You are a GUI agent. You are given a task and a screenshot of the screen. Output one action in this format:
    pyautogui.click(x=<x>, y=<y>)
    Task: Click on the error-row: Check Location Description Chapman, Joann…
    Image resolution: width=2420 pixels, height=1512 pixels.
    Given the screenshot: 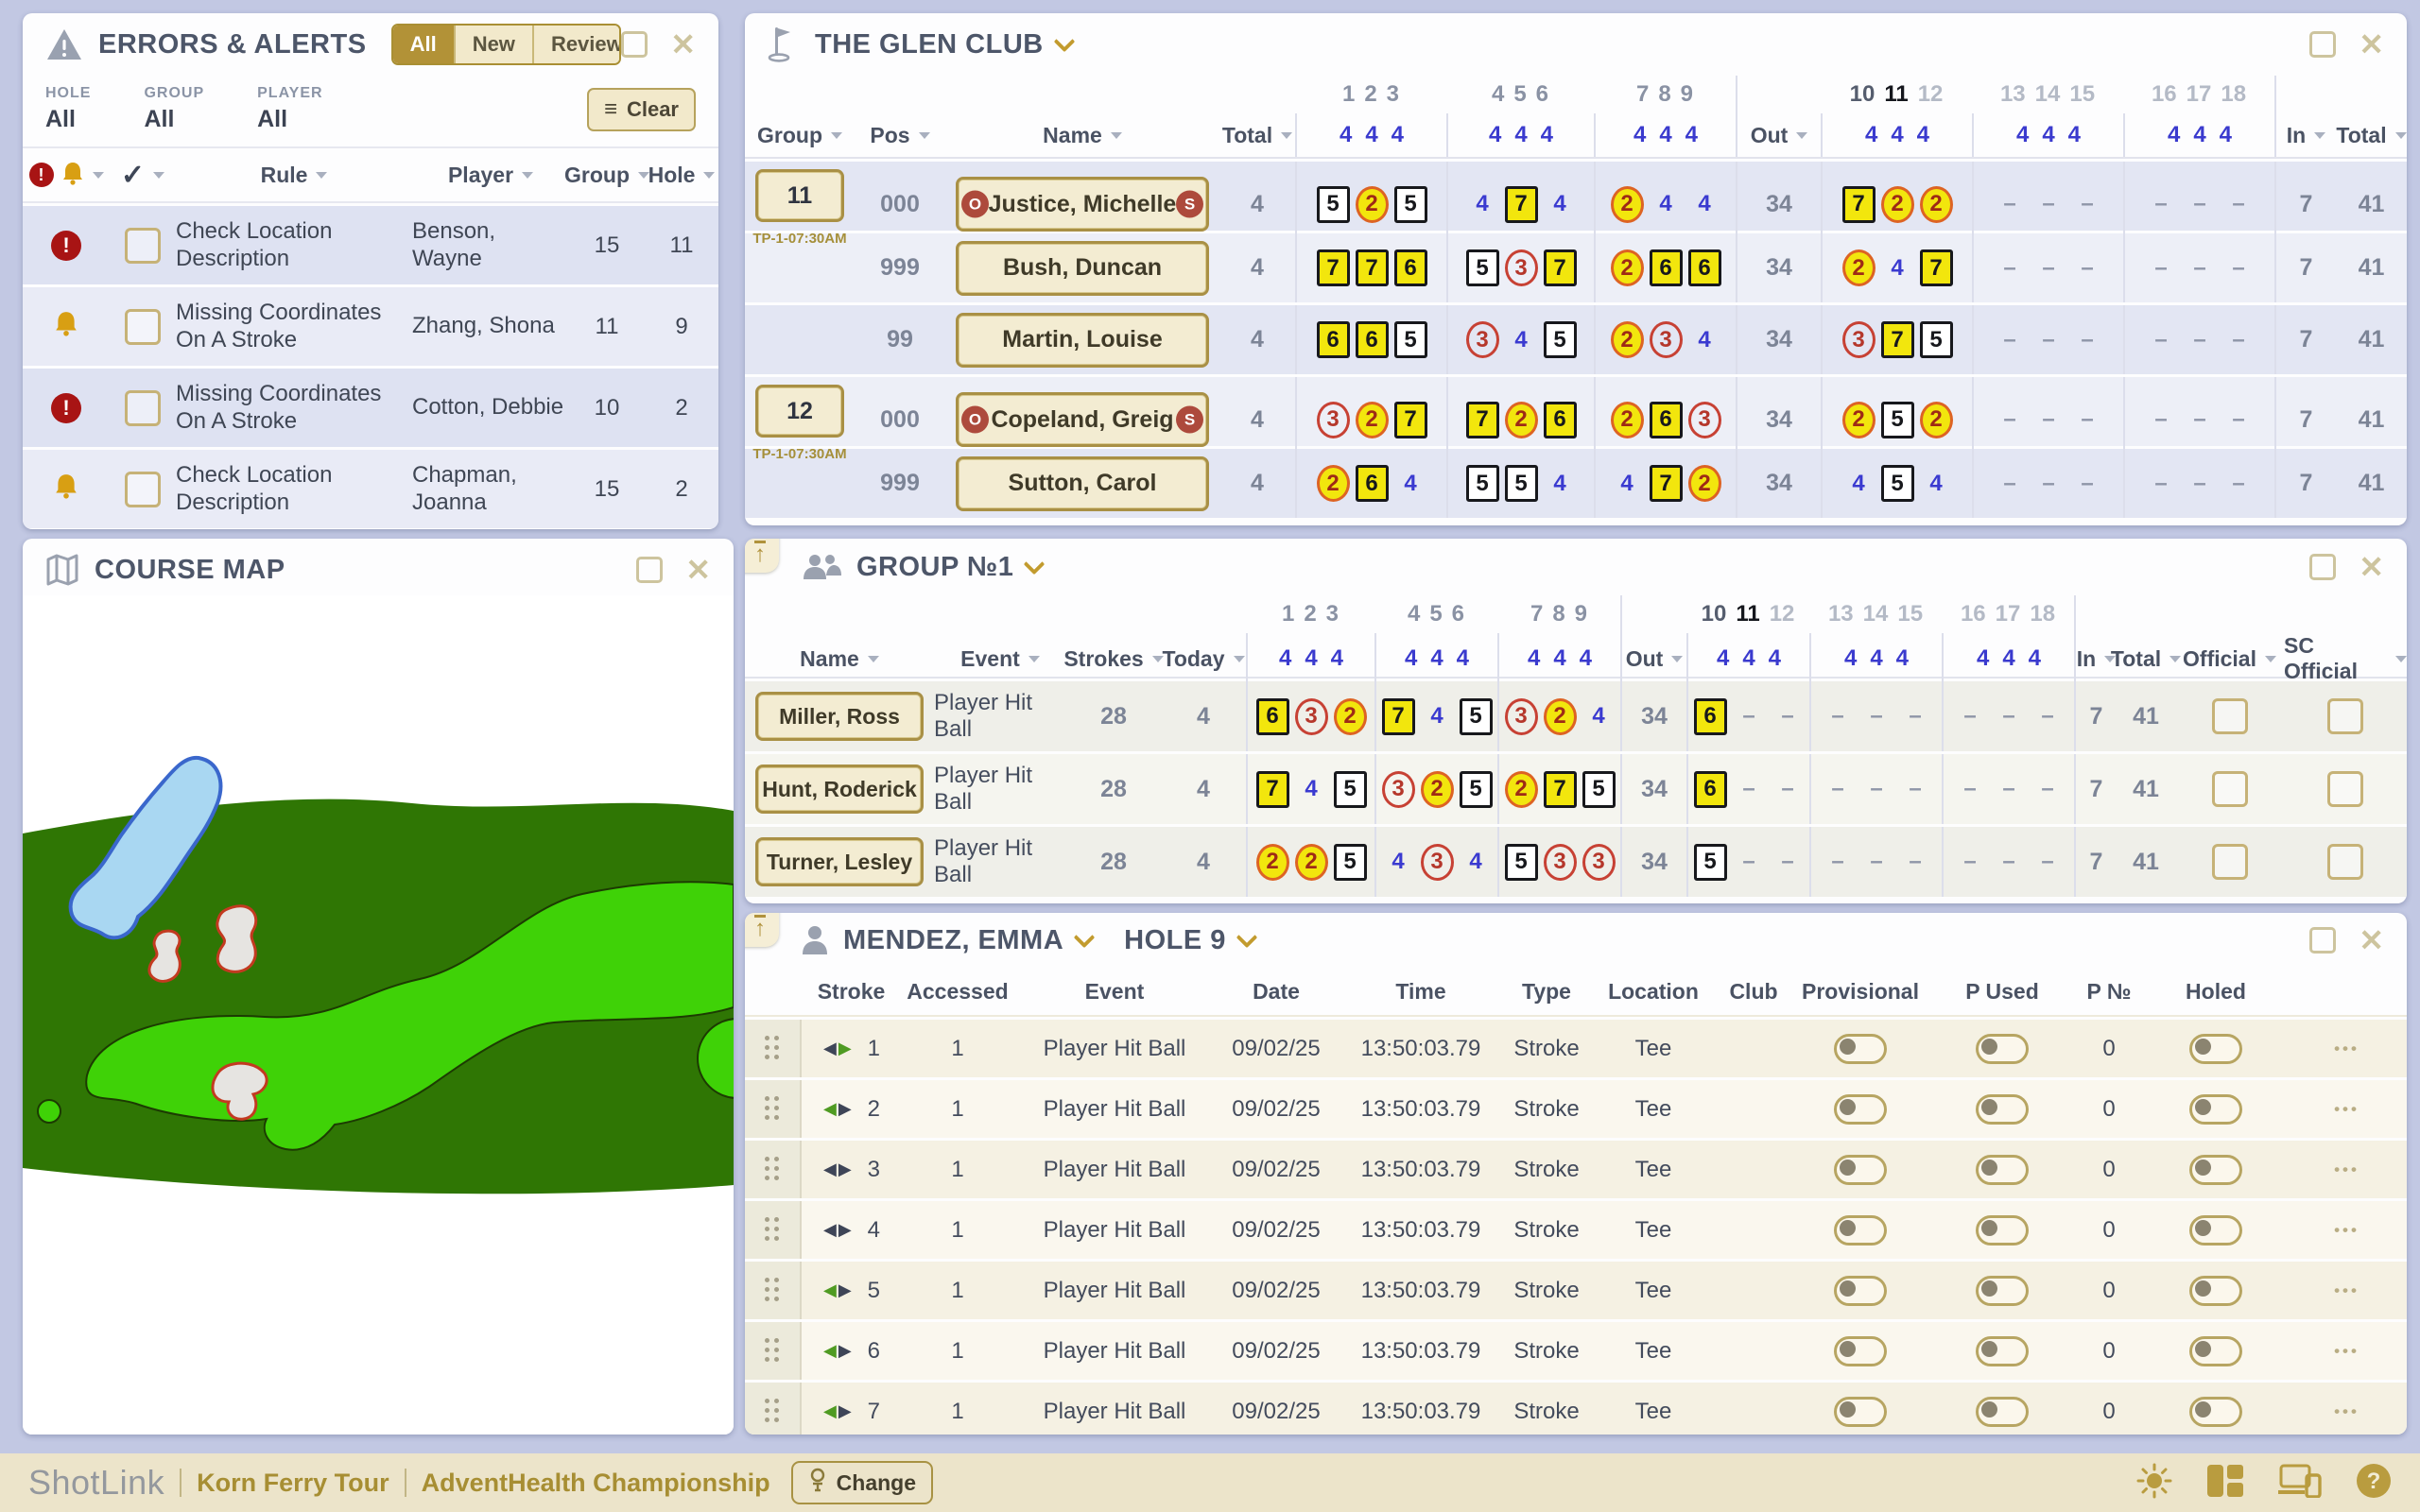 What is the action you would take?
    pyautogui.click(x=370, y=487)
    